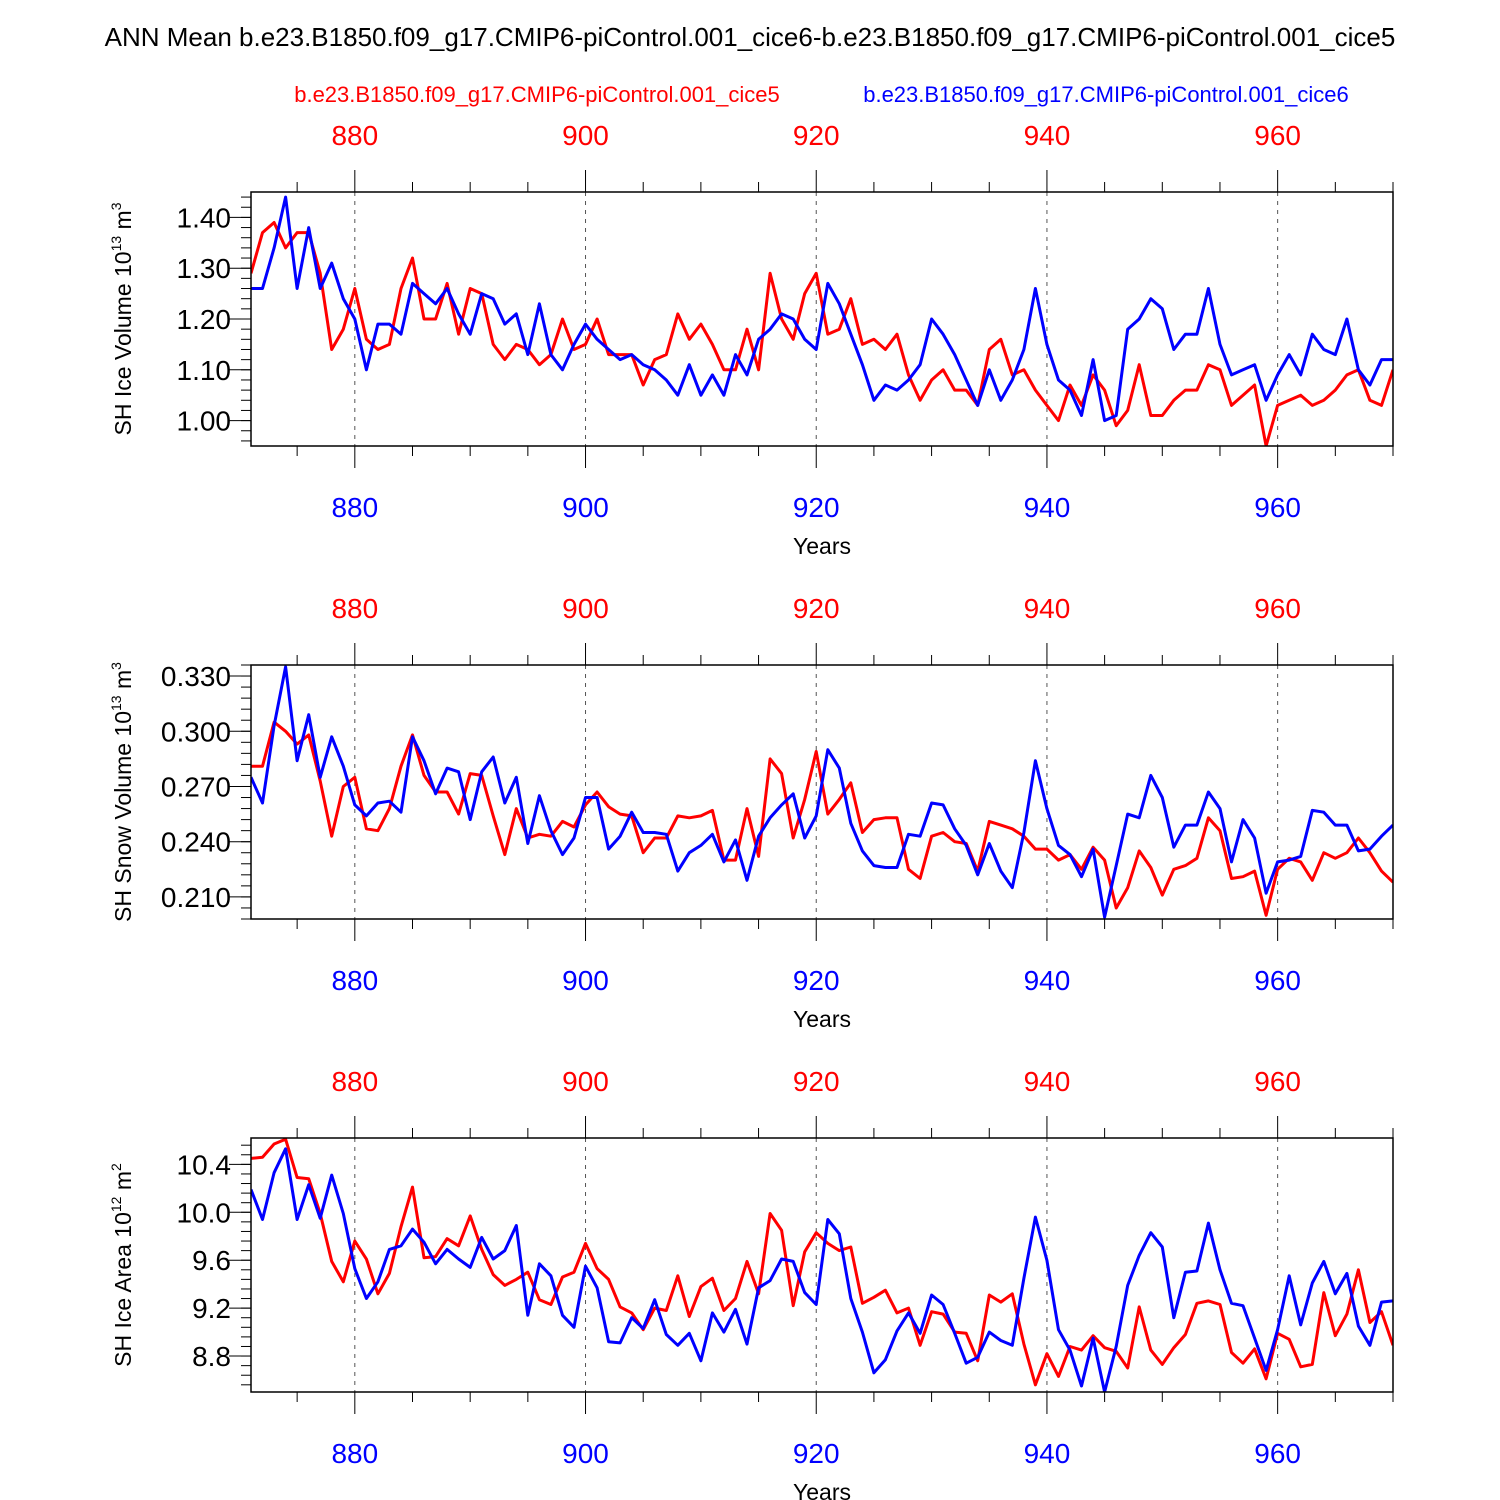 This screenshot has width=1500, height=1500. Describe the element at coordinates (204, 268) in the screenshot. I see `y-tick-label: 1.30` at that location.